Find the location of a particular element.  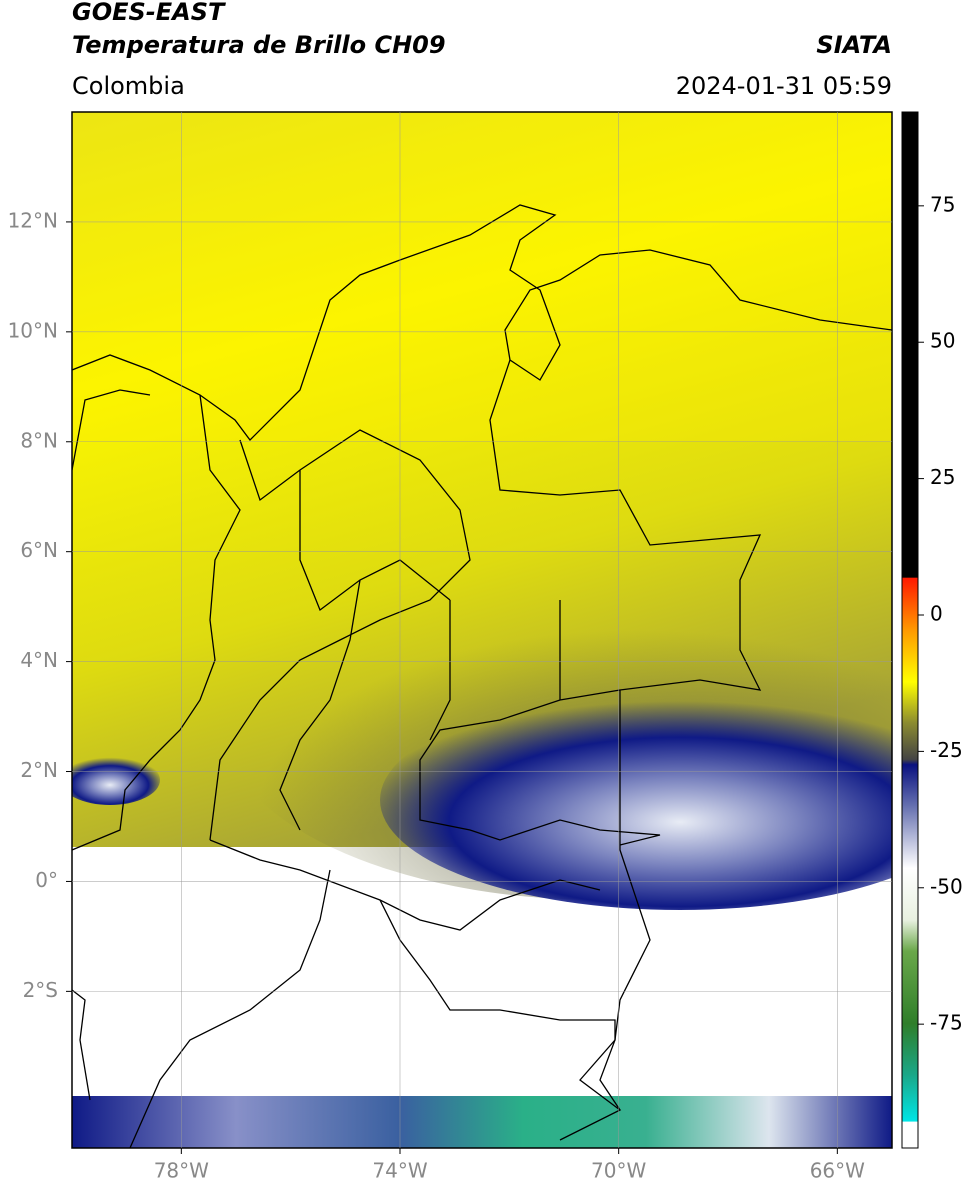

x-tick-label: 78°W is located at coordinates (181, 1171).